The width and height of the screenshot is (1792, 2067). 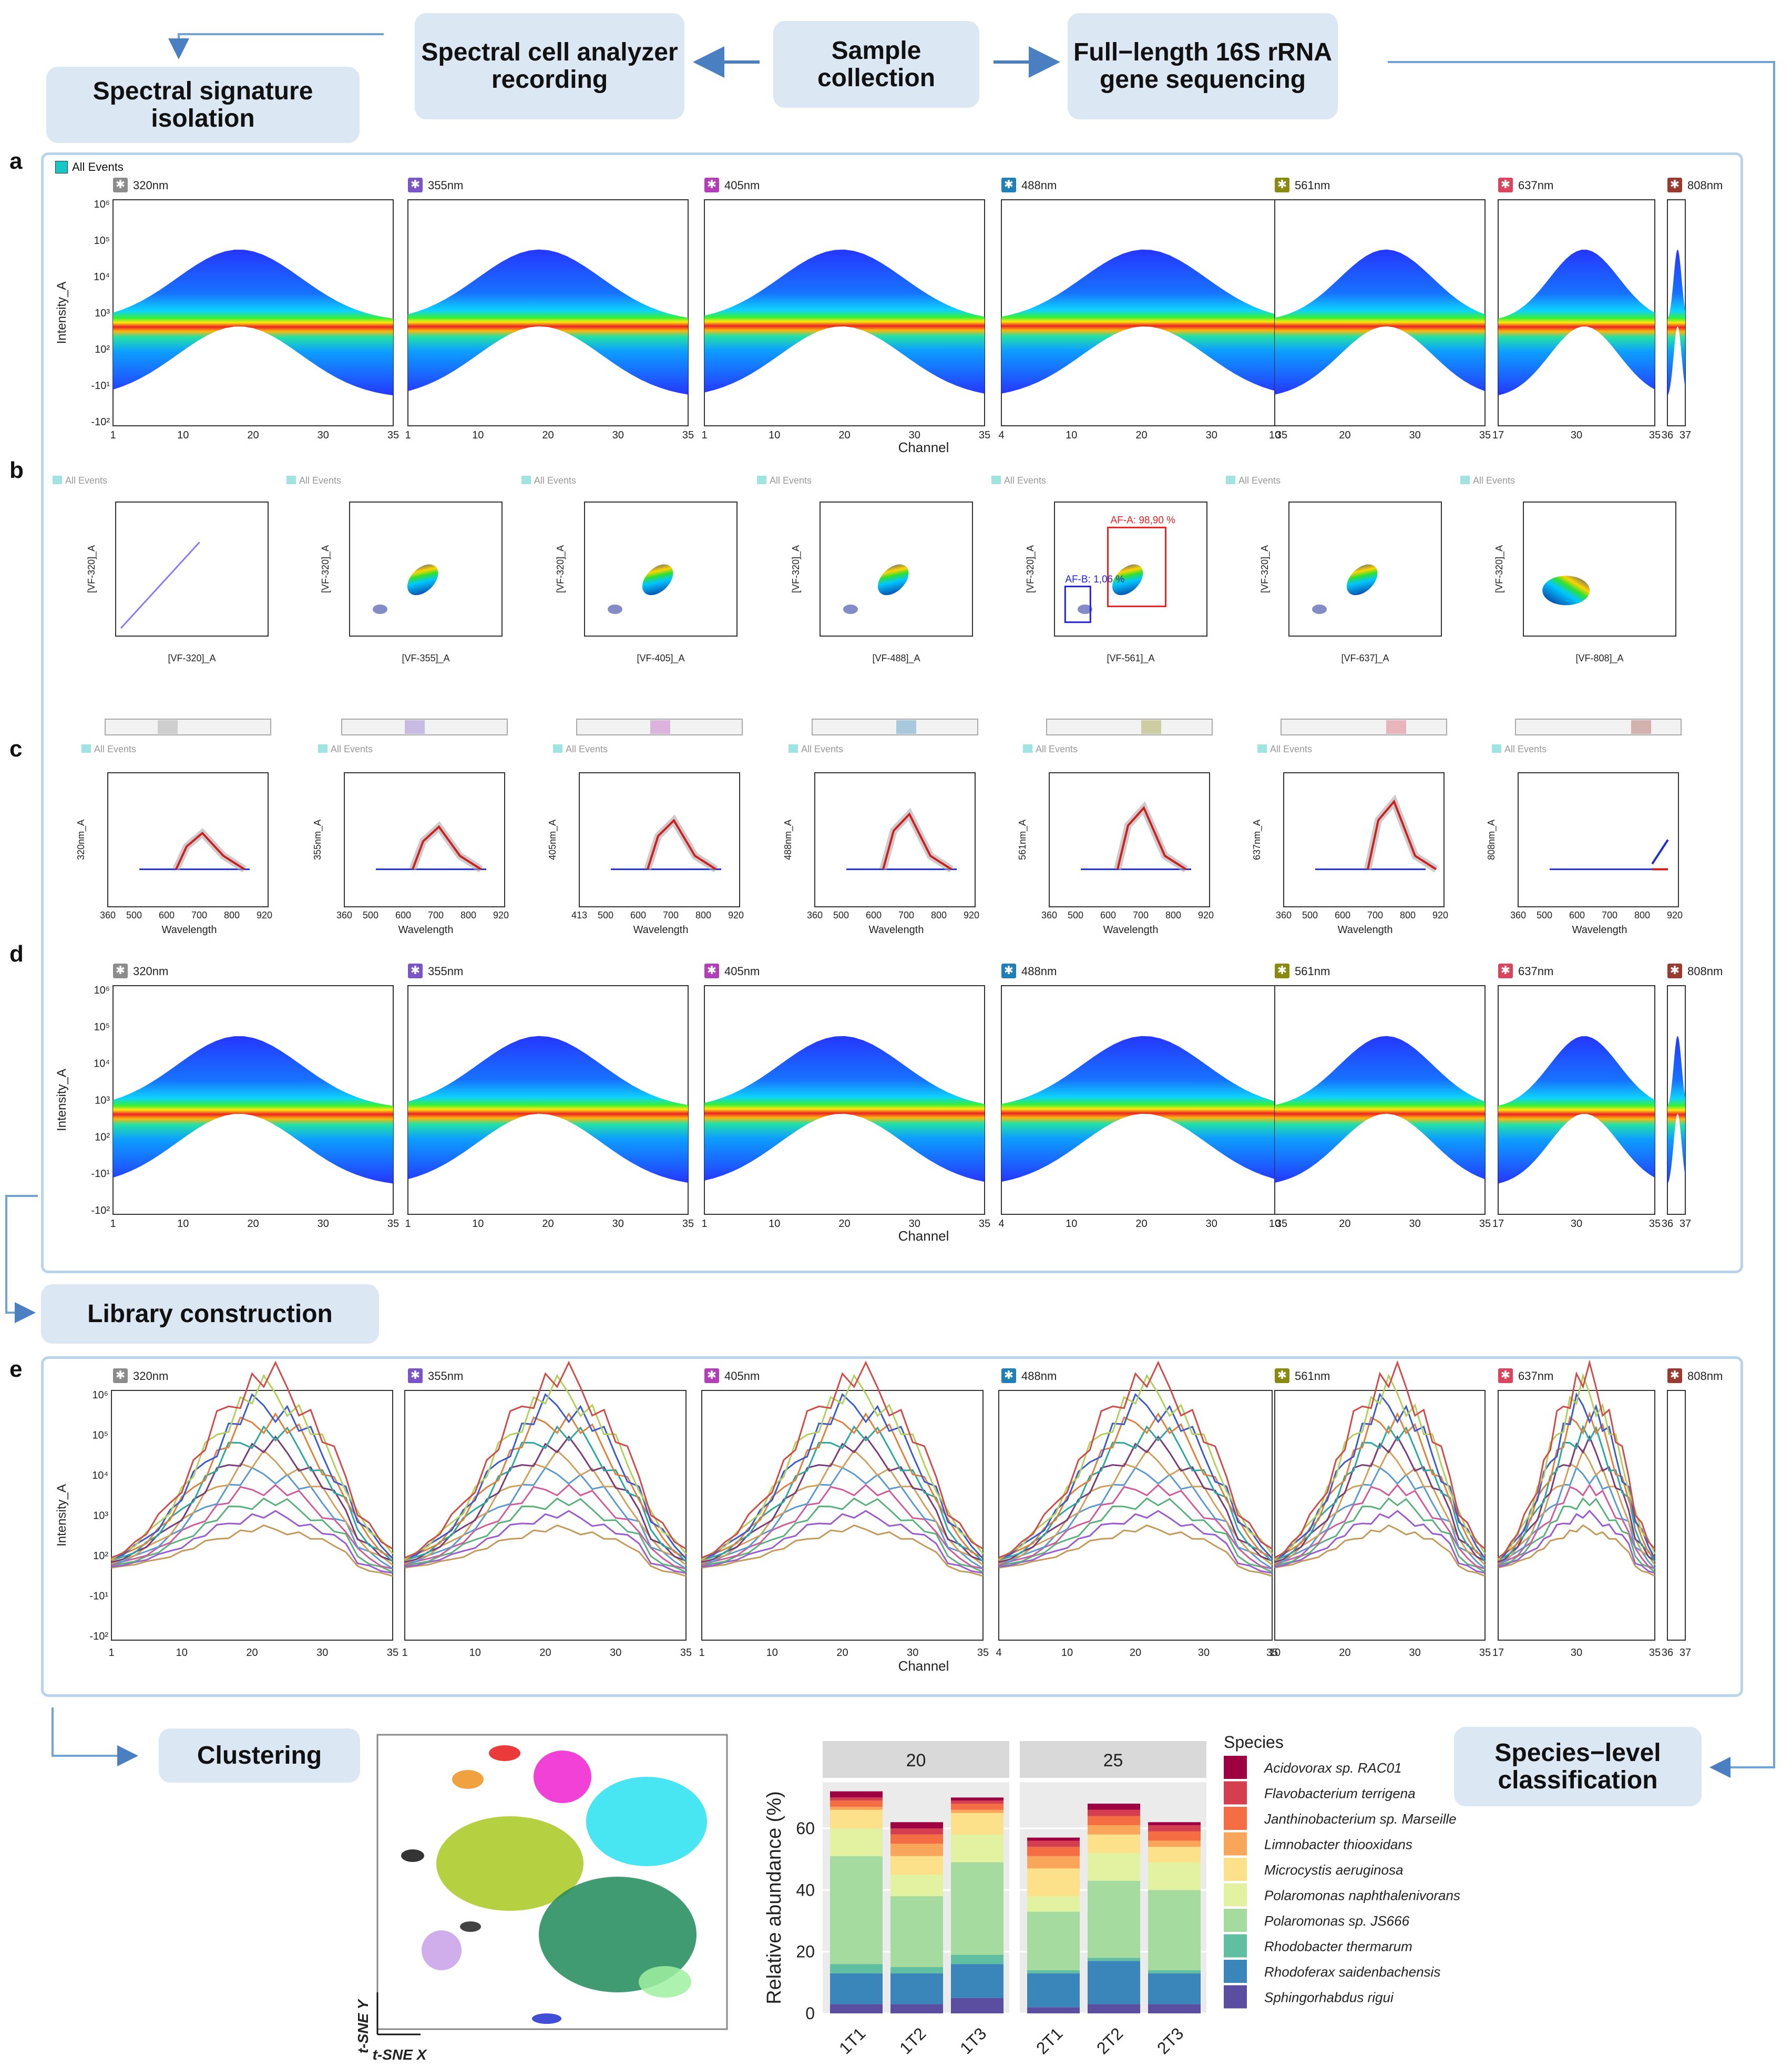 What do you see at coordinates (91, 569) in the screenshot?
I see `panel-b-ylabel-0: [VF-320]_A` at bounding box center [91, 569].